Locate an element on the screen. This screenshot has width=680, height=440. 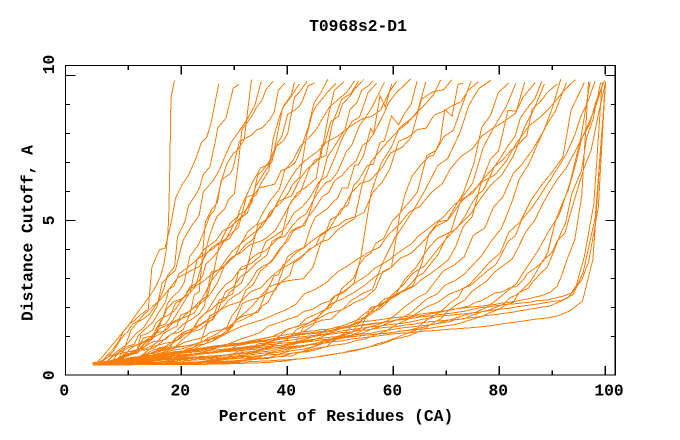
svg-text: 10 is located at coordinates (49, 65).